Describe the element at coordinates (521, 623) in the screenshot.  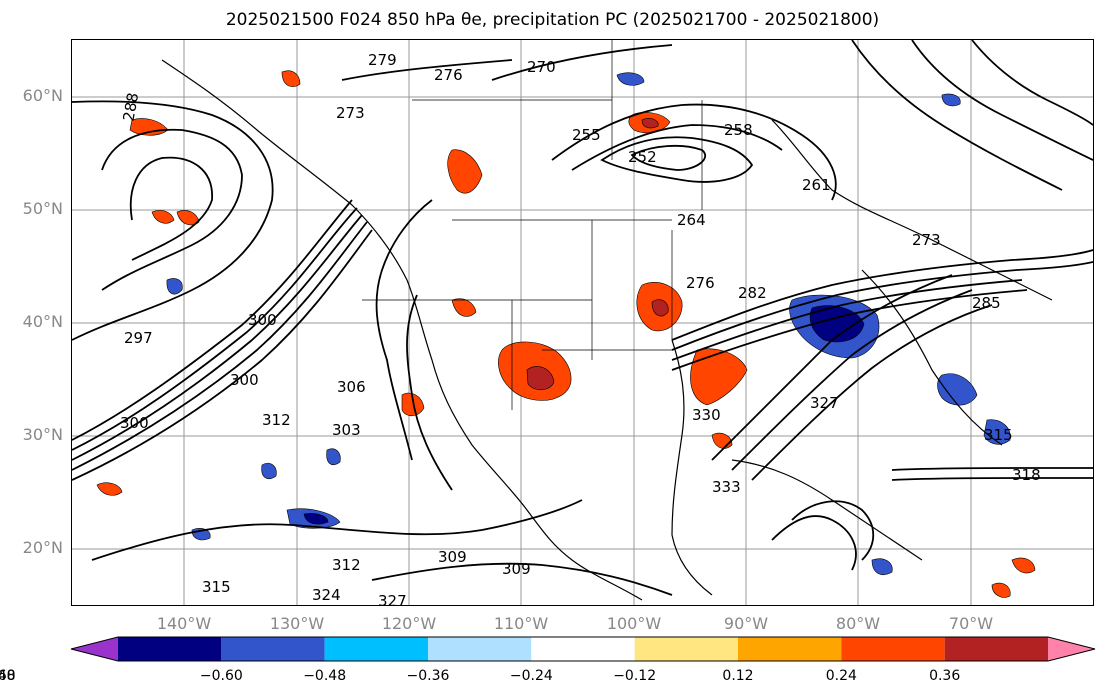
I see `lon-label-110w: 110°W` at that location.